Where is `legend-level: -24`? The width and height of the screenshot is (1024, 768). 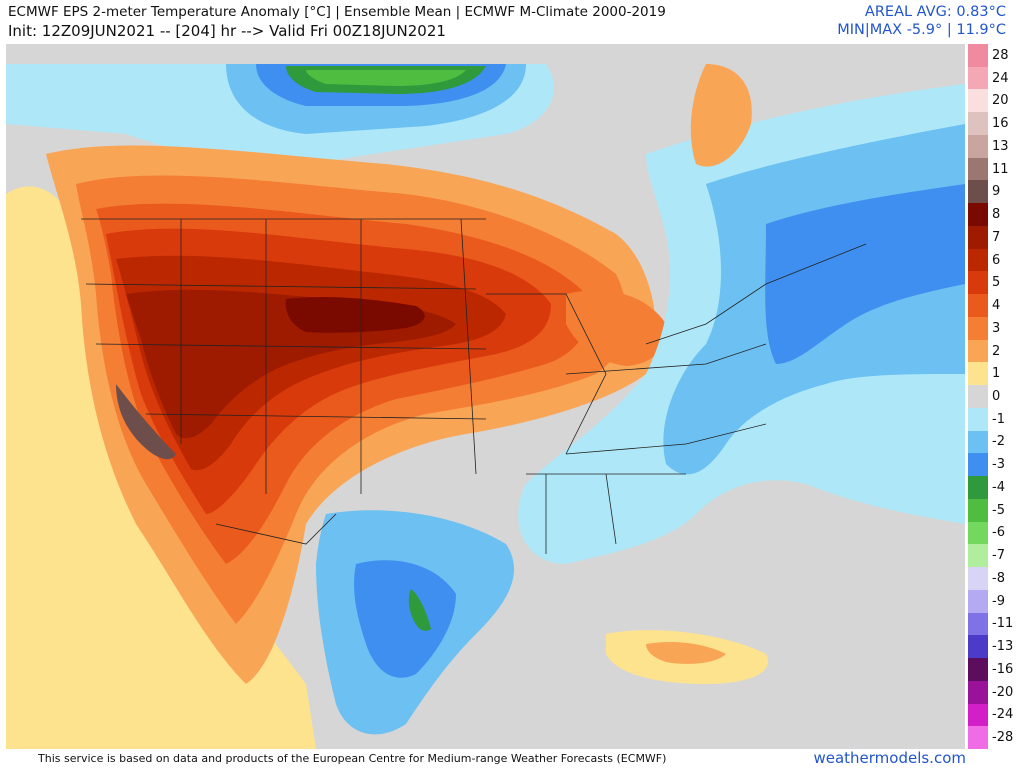 legend-level: -24 is located at coordinates (991, 715).